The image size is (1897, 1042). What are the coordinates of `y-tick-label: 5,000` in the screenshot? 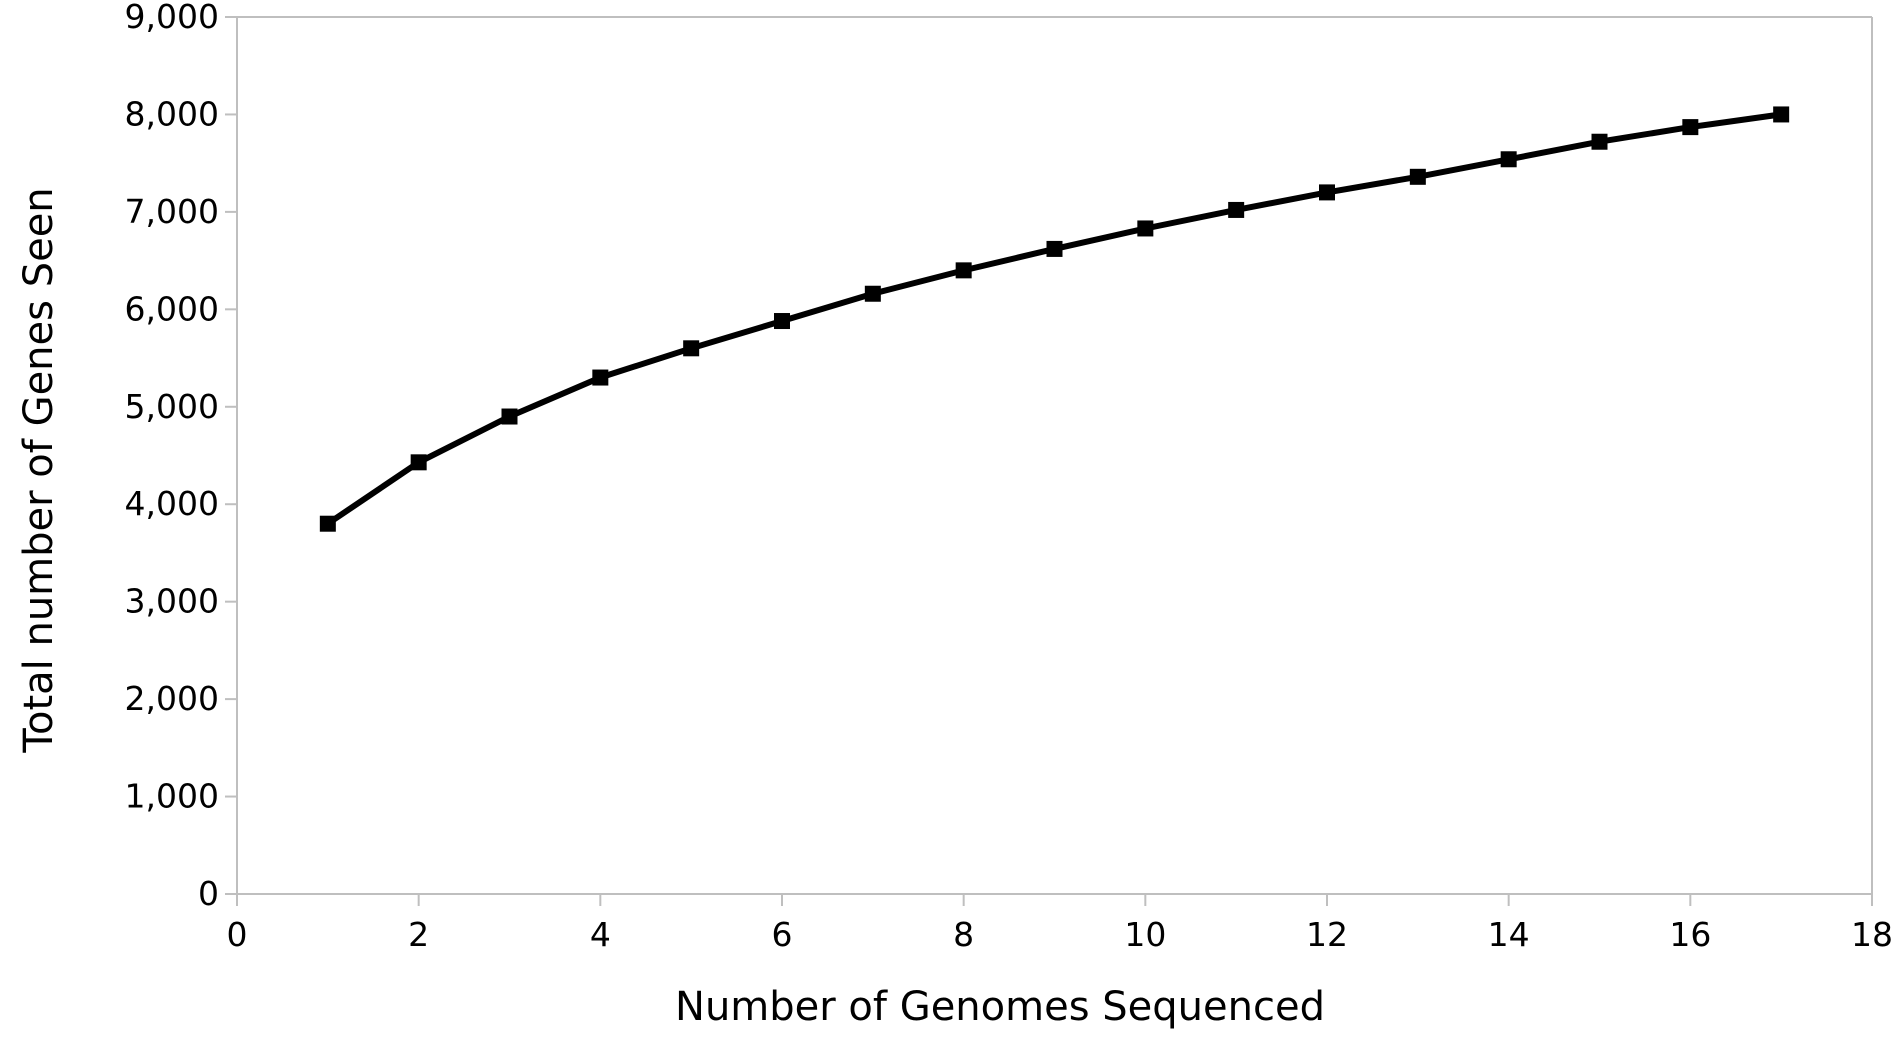 It's located at (172, 406).